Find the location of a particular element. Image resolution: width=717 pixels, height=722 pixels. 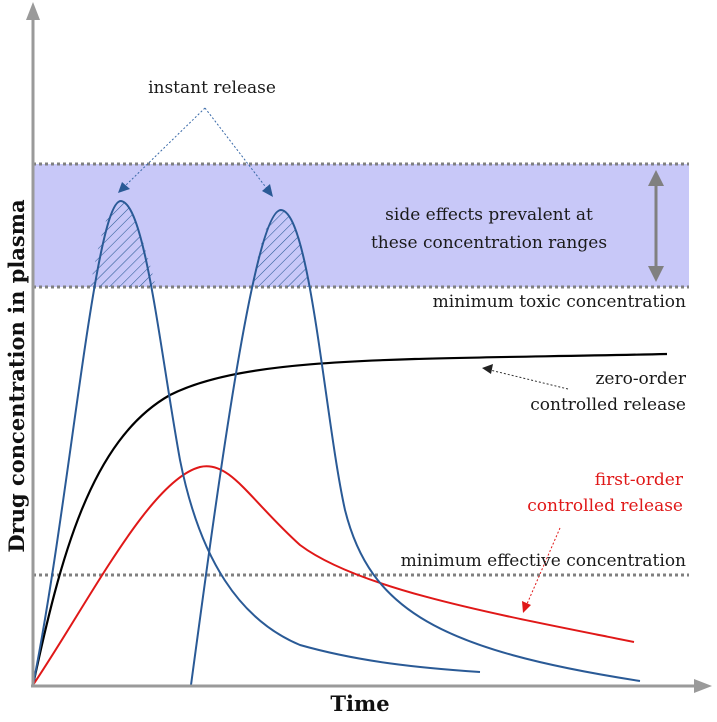

zero-order-arrowhead is located at coordinates (487, 369).